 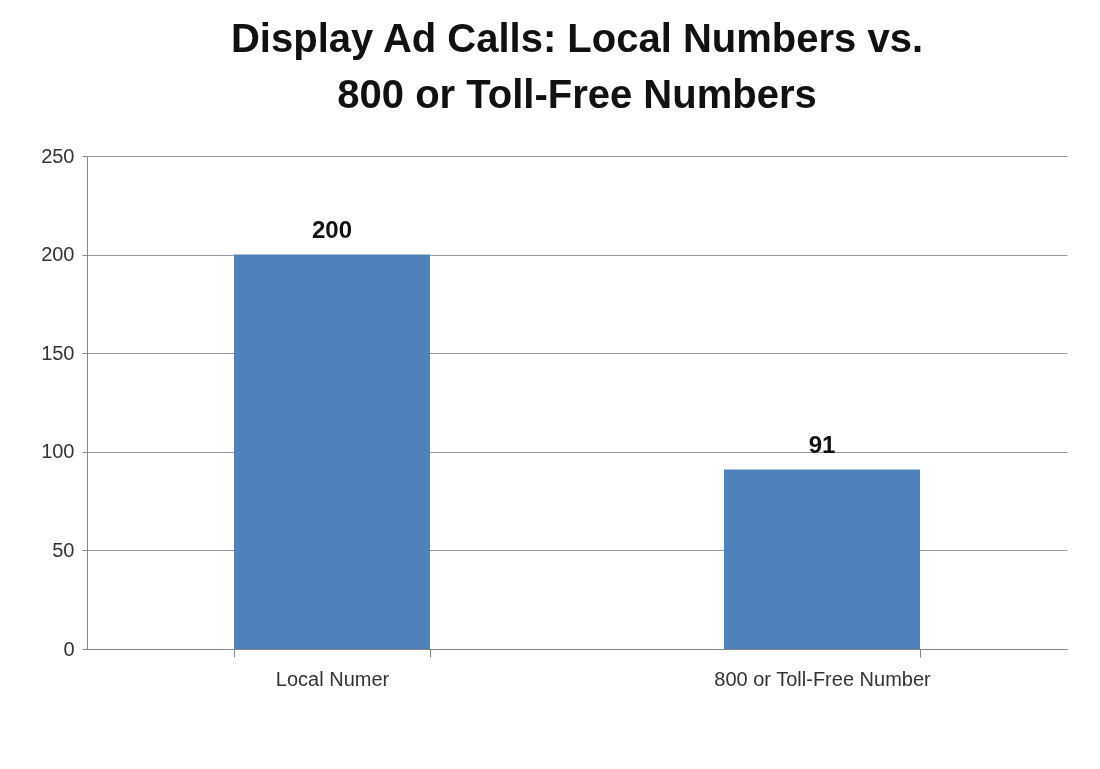 I want to click on data-label: 200, so click(x=332, y=229).